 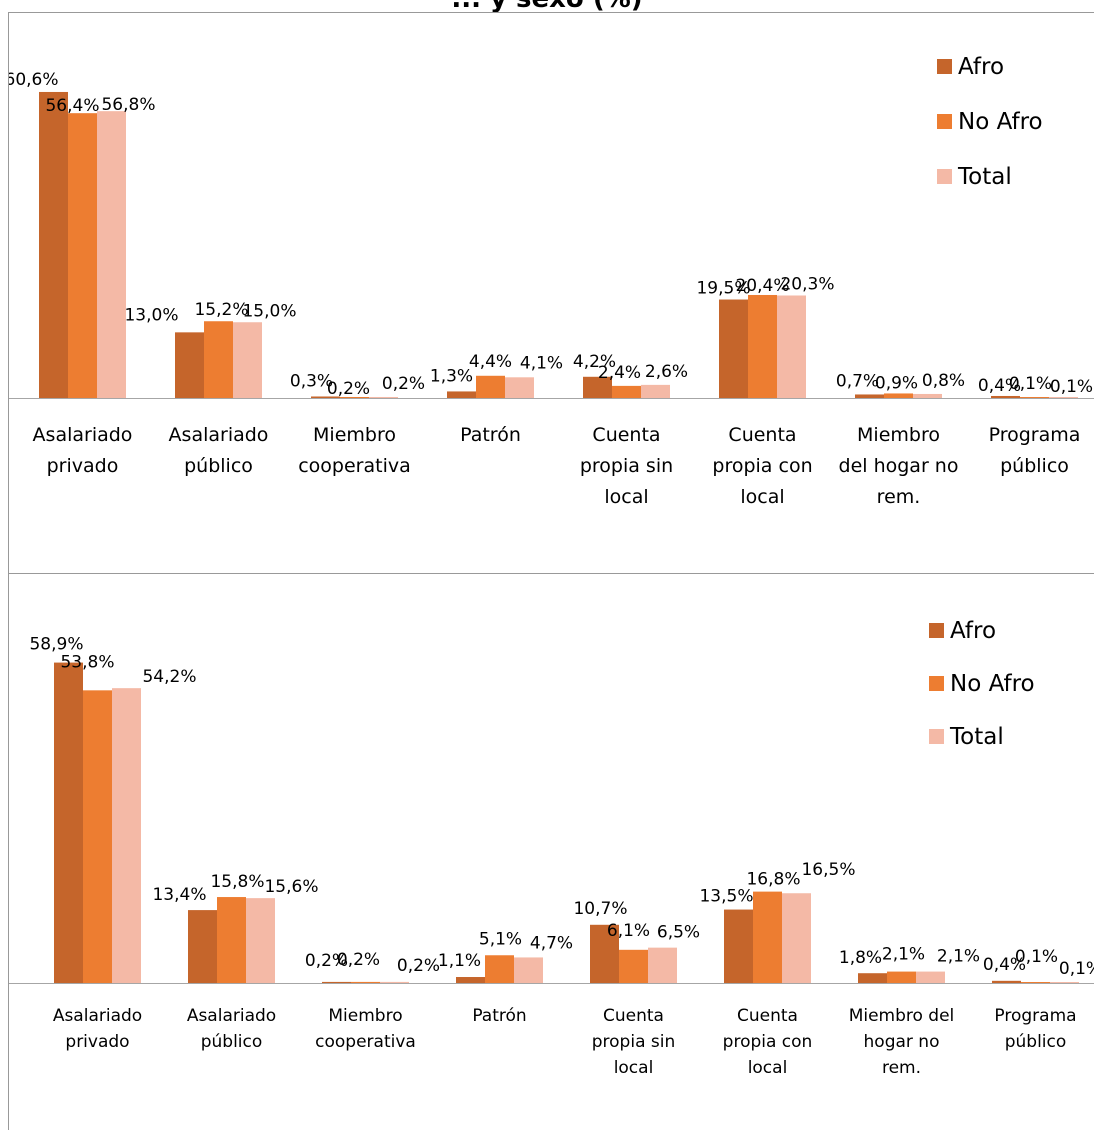 What do you see at coordinates (600, 909) in the screenshot?
I see `data-label: 10,7%` at bounding box center [600, 909].